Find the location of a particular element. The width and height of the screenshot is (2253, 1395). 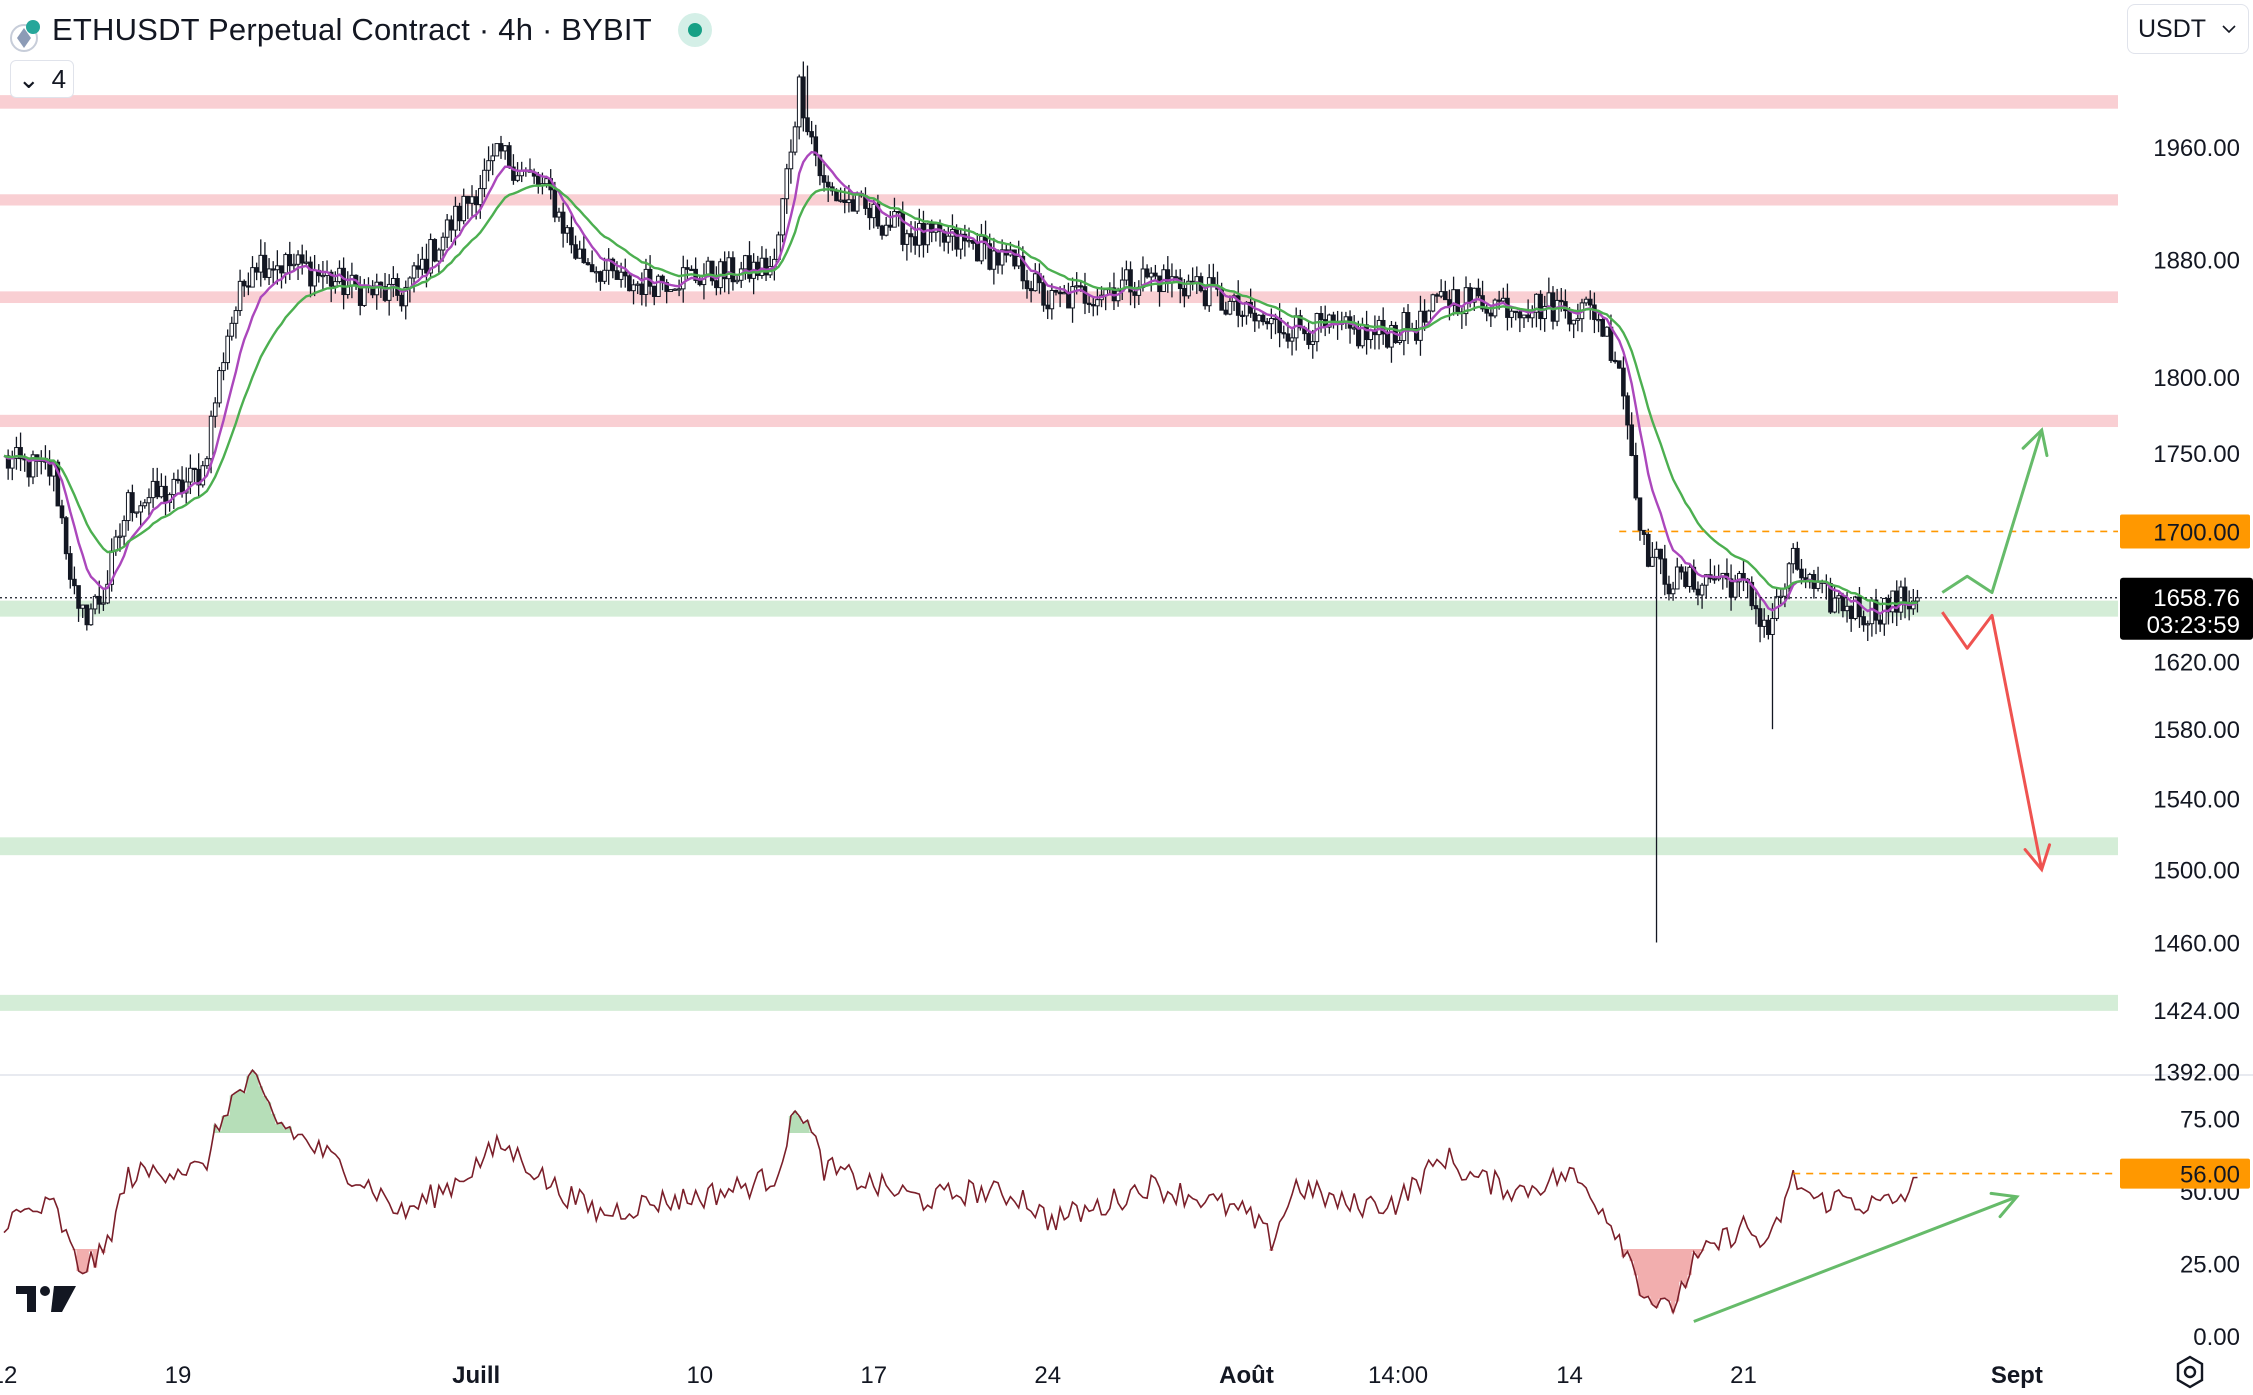

symbol-title: ETHUSDT Perpetual Contract · 4h · BYBIT is located at coordinates (352, 29).